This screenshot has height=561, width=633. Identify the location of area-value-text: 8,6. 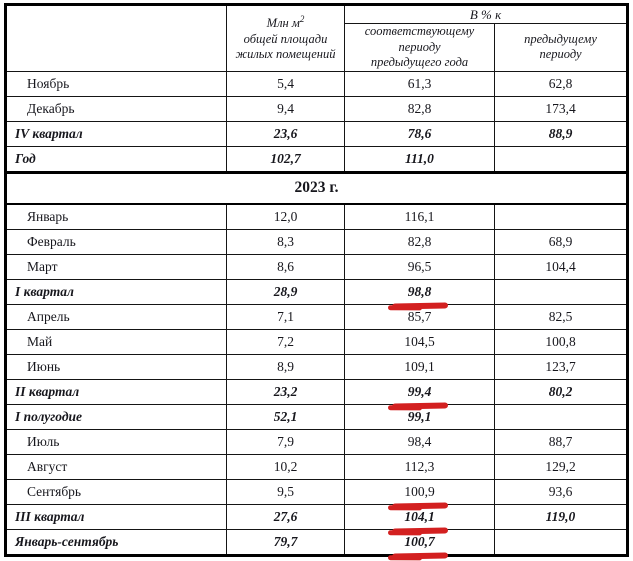
(285, 266).